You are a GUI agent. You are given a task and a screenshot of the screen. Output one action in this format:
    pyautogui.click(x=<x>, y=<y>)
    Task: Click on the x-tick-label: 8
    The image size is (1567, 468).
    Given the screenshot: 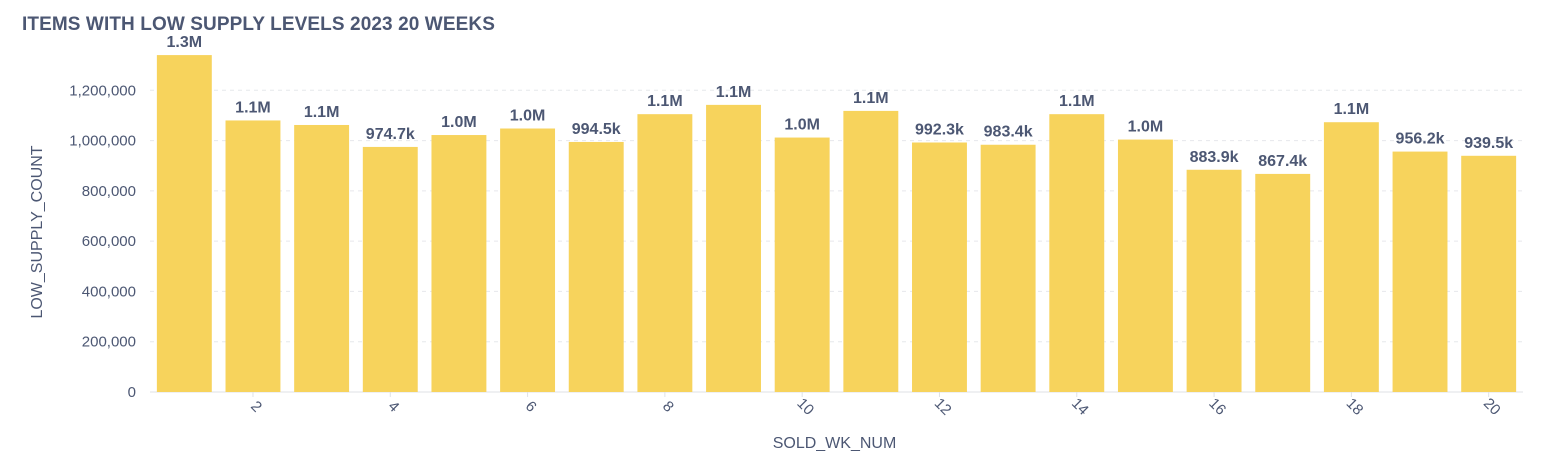 What is the action you would take?
    pyautogui.click(x=668, y=407)
    